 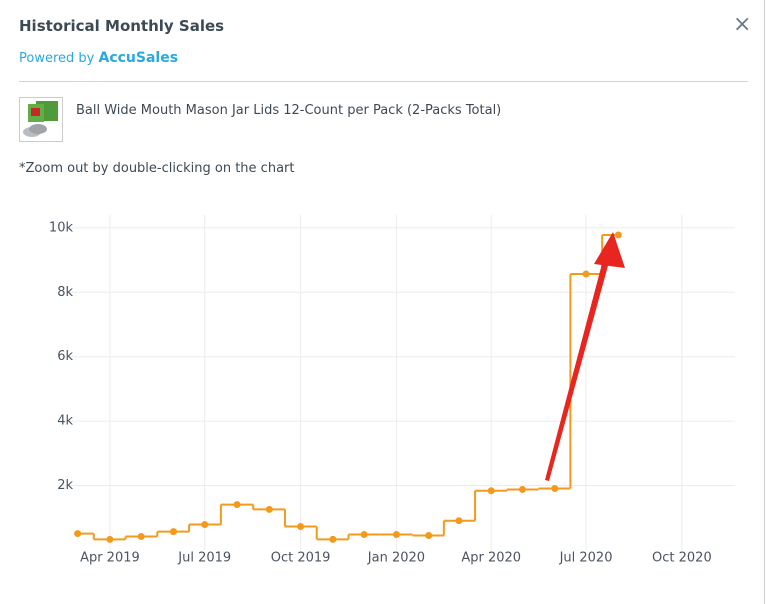 I want to click on x-tick-label: Jul 2019, so click(x=204, y=558).